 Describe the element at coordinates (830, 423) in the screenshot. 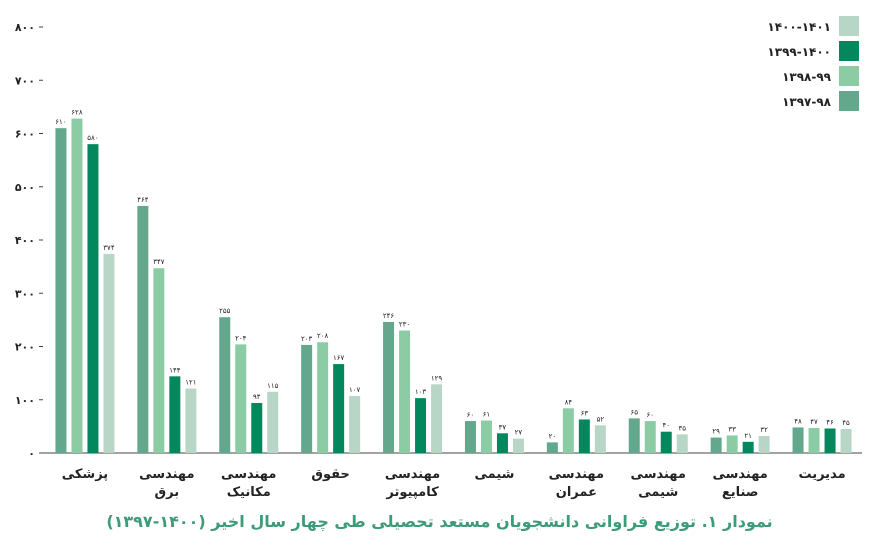

I see `data-label: ۴۶` at that location.